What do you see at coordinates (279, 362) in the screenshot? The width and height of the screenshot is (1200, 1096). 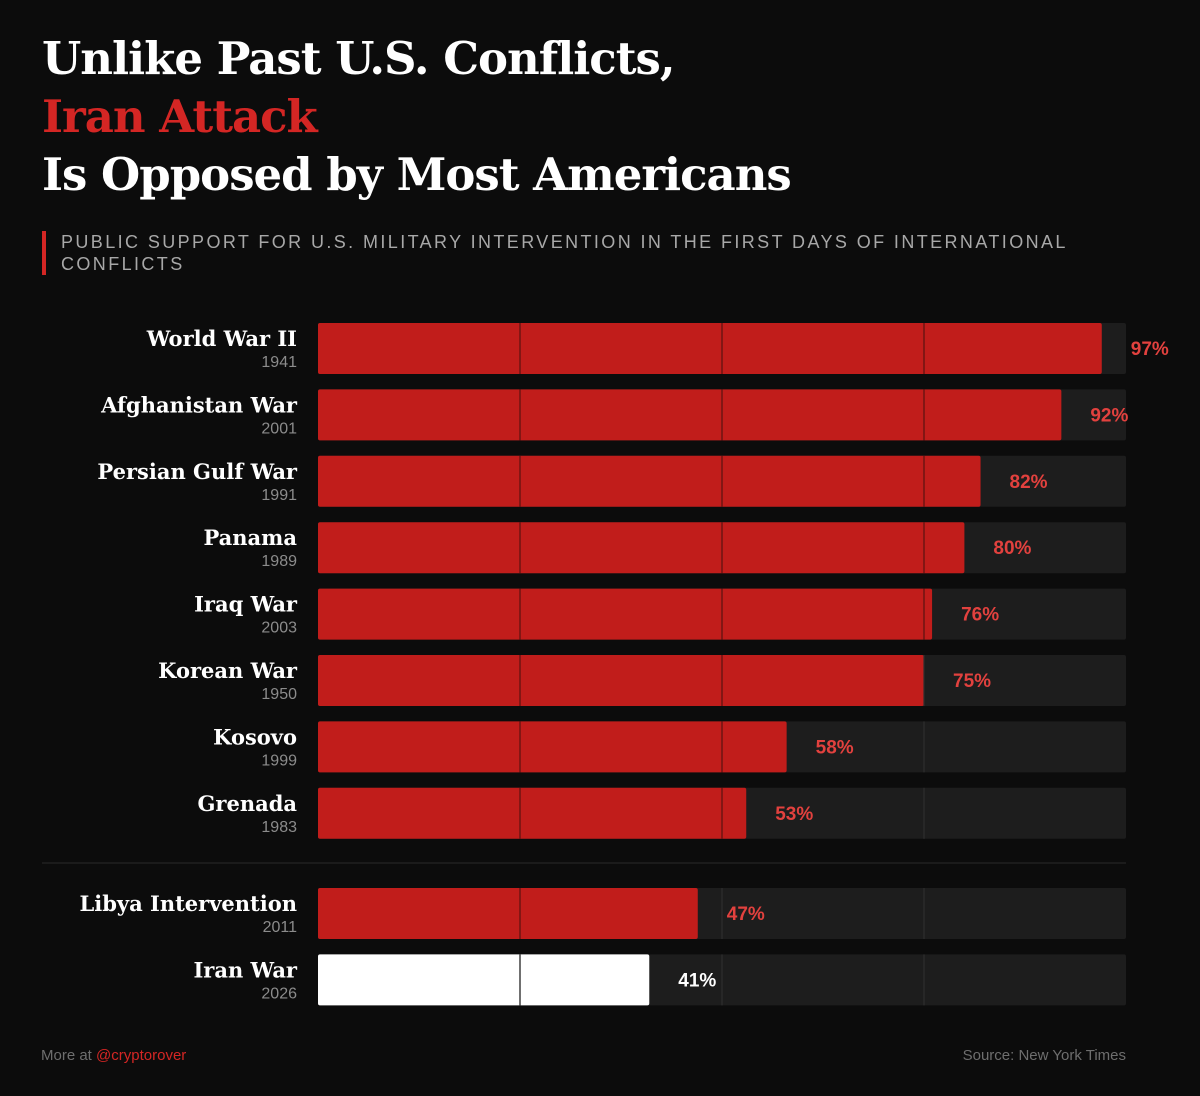 I see `year-label-world-war-ii: 1941` at bounding box center [279, 362].